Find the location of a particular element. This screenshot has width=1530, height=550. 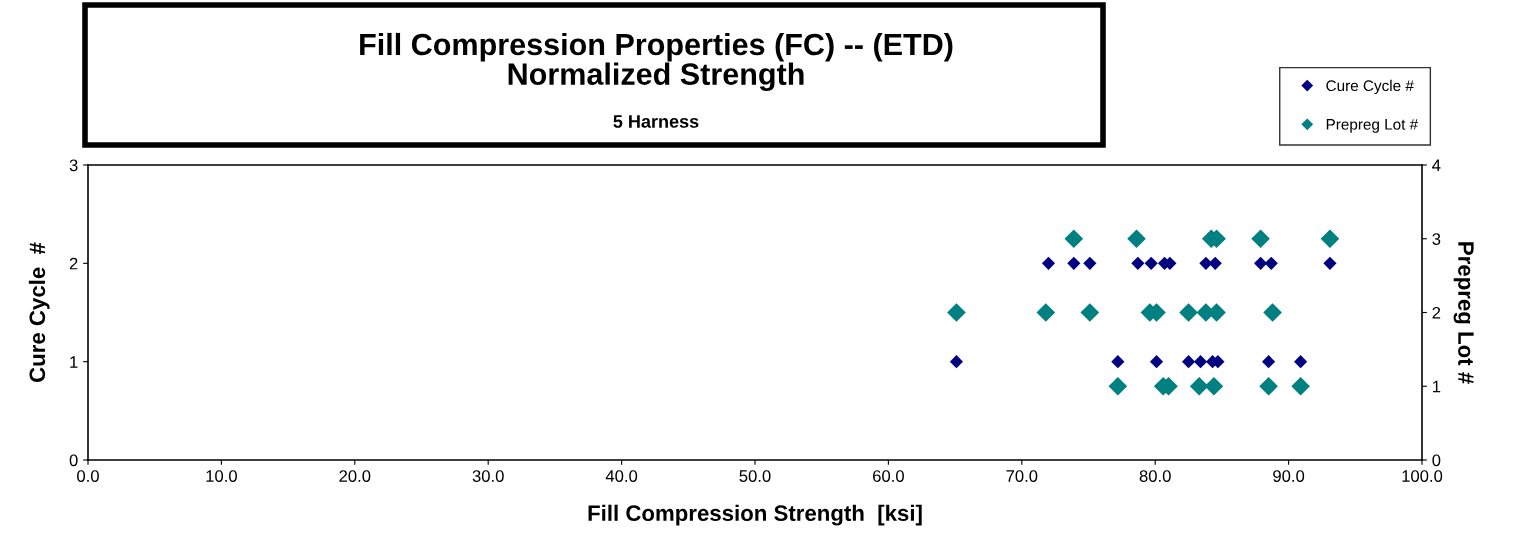

x-tick-label: 80.0 is located at coordinates (1155, 476).